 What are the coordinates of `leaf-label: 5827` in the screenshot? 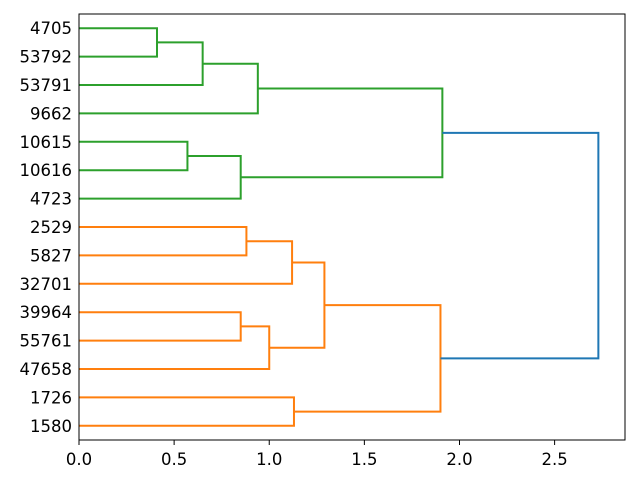 It's located at (51, 255).